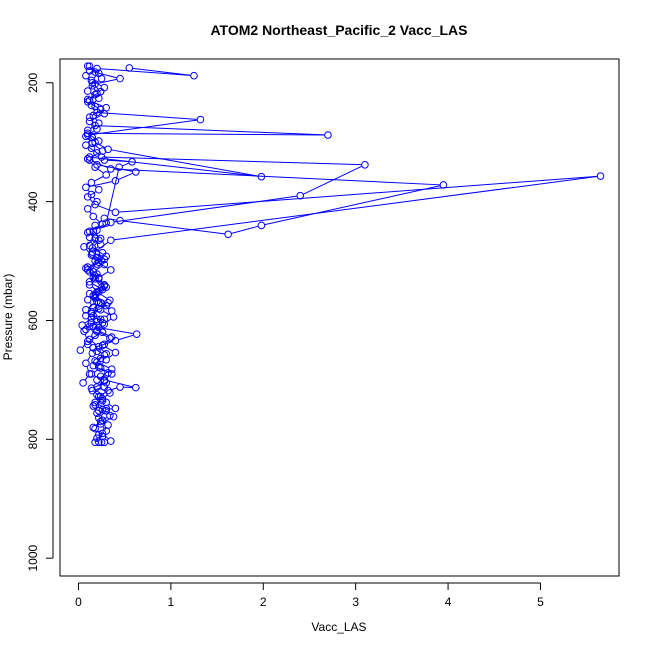  What do you see at coordinates (448, 602) in the screenshot?
I see `x-tick-label: 4` at bounding box center [448, 602].